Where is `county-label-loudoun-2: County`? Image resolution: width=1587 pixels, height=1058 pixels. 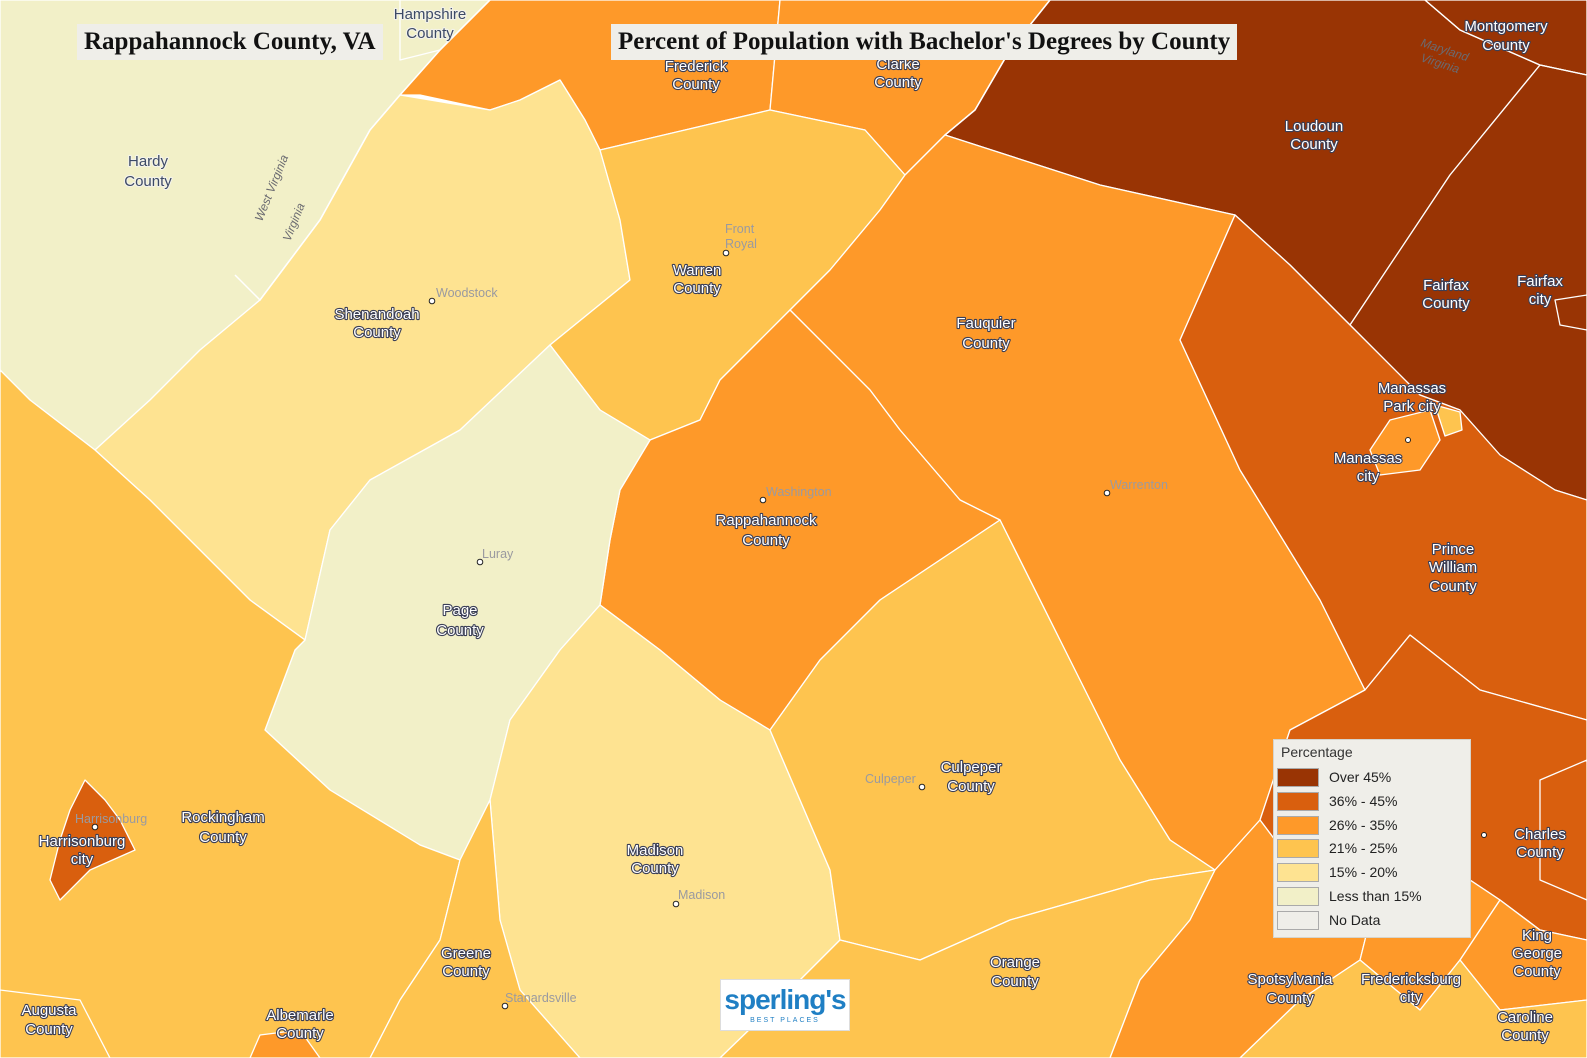
county-label-loudoun-2: County is located at coordinates (1314, 144).